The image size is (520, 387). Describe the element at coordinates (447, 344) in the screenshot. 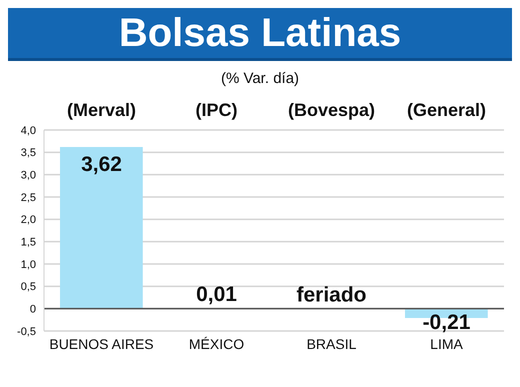

I see `x-tick-label: LIMA` at that location.